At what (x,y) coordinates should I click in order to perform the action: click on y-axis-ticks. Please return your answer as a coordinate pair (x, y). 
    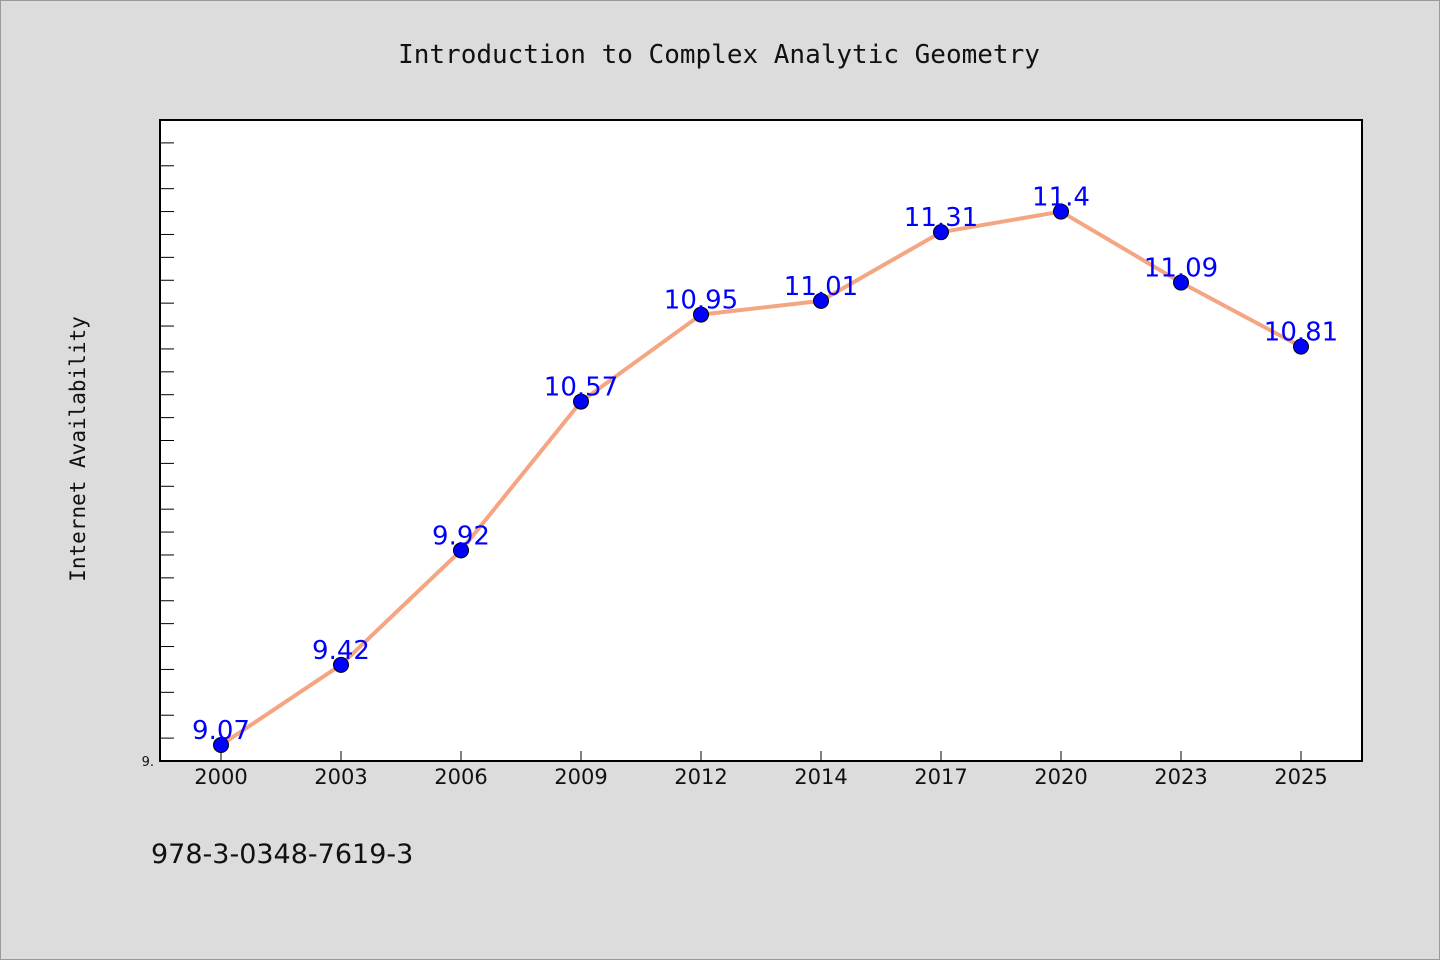
    Looking at the image, I should click on (167, 440).